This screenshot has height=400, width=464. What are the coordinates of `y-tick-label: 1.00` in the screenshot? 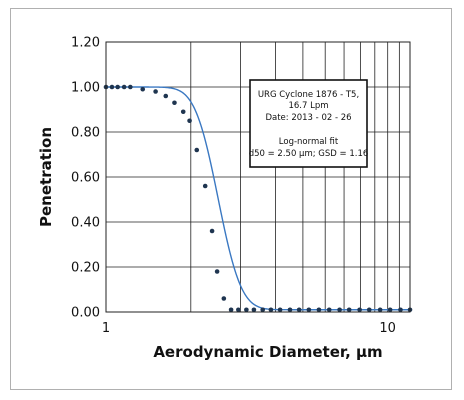 It's located at (85, 88).